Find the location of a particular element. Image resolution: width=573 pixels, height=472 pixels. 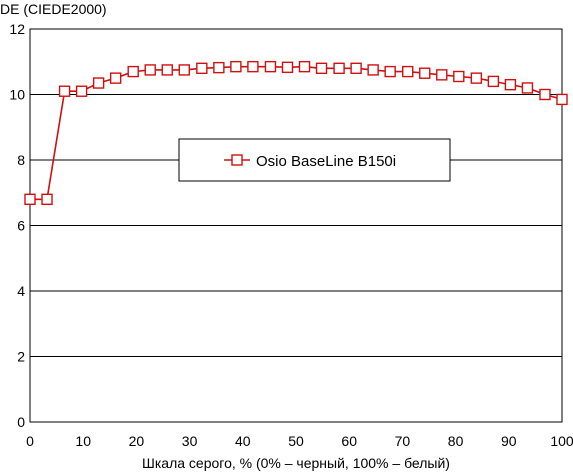

x-tick-labels: 0 10 20 30 40 50 60 70 80 90 100 is located at coordinates (299, 441).